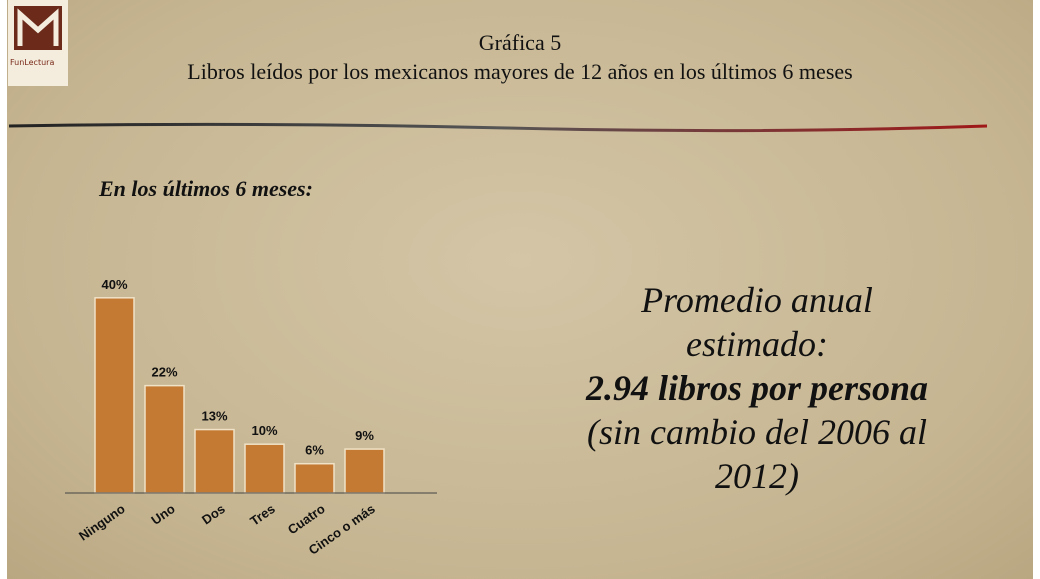 Image resolution: width=1040 pixels, height=579 pixels. I want to click on x-tick-label: Dos, so click(213, 514).